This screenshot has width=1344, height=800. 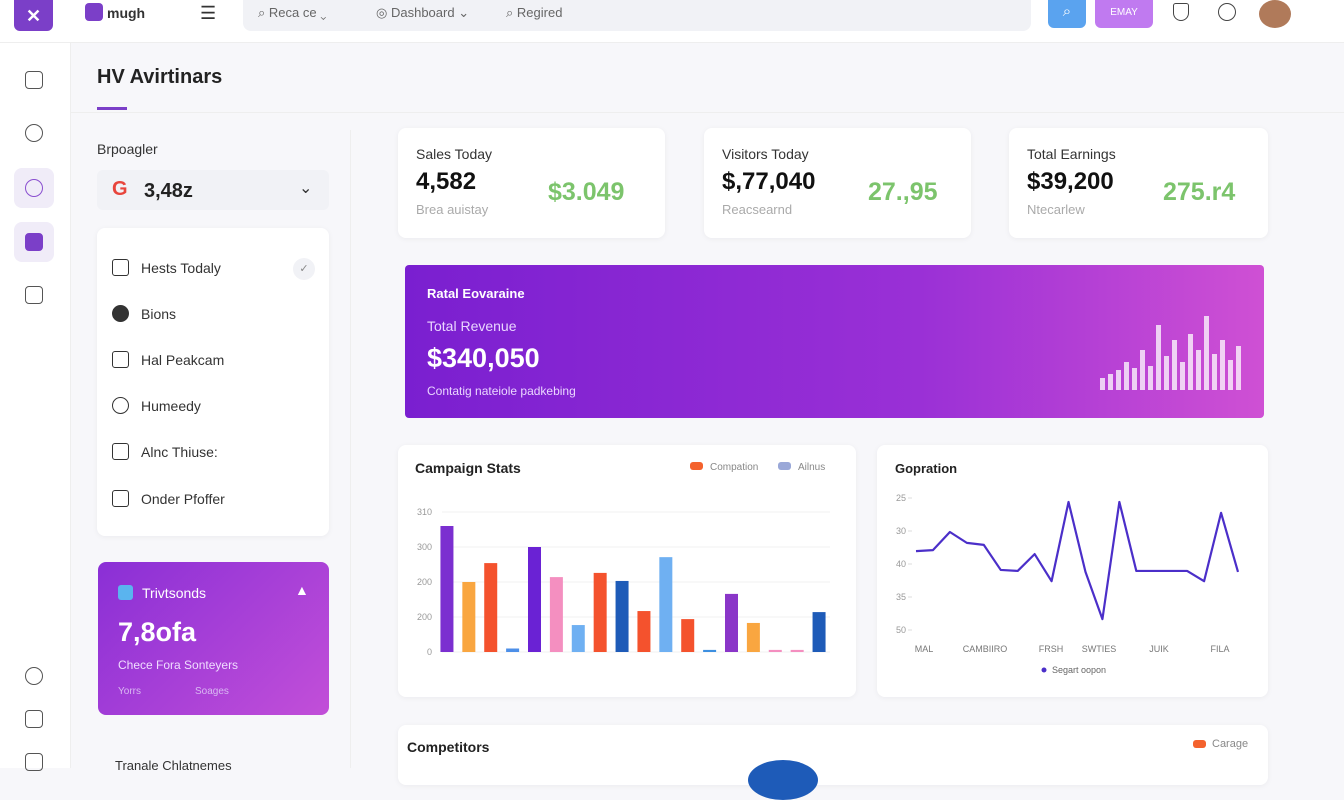 What do you see at coordinates (213, 190) in the screenshot?
I see `select: G 3,48z ⌄` at bounding box center [213, 190].